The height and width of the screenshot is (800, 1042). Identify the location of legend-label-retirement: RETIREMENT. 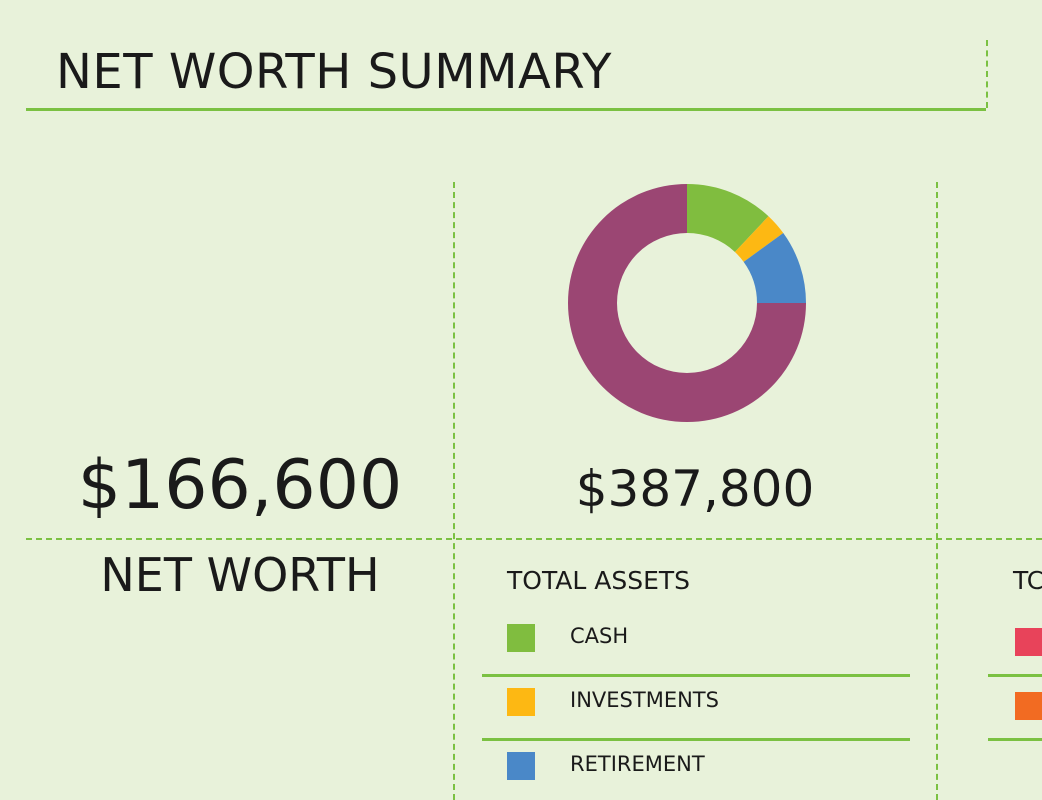
(637, 764).